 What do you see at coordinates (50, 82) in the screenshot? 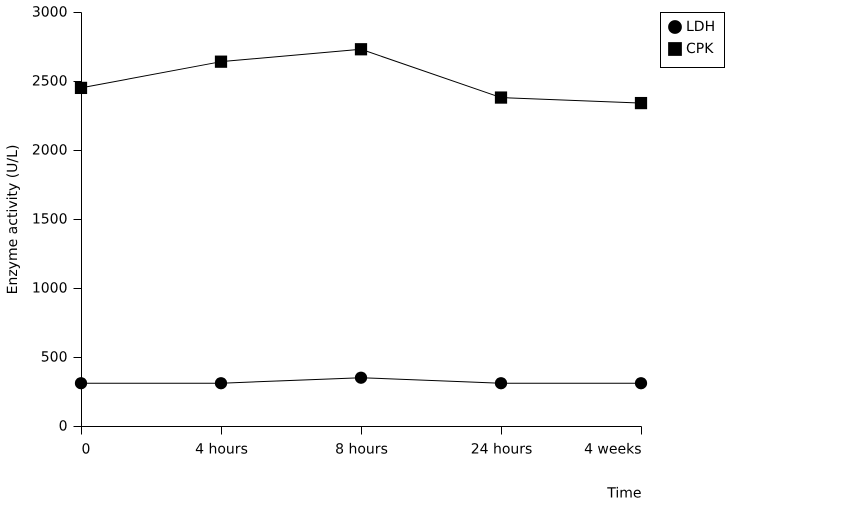
I see `y-tick-label: 2500` at bounding box center [50, 82].